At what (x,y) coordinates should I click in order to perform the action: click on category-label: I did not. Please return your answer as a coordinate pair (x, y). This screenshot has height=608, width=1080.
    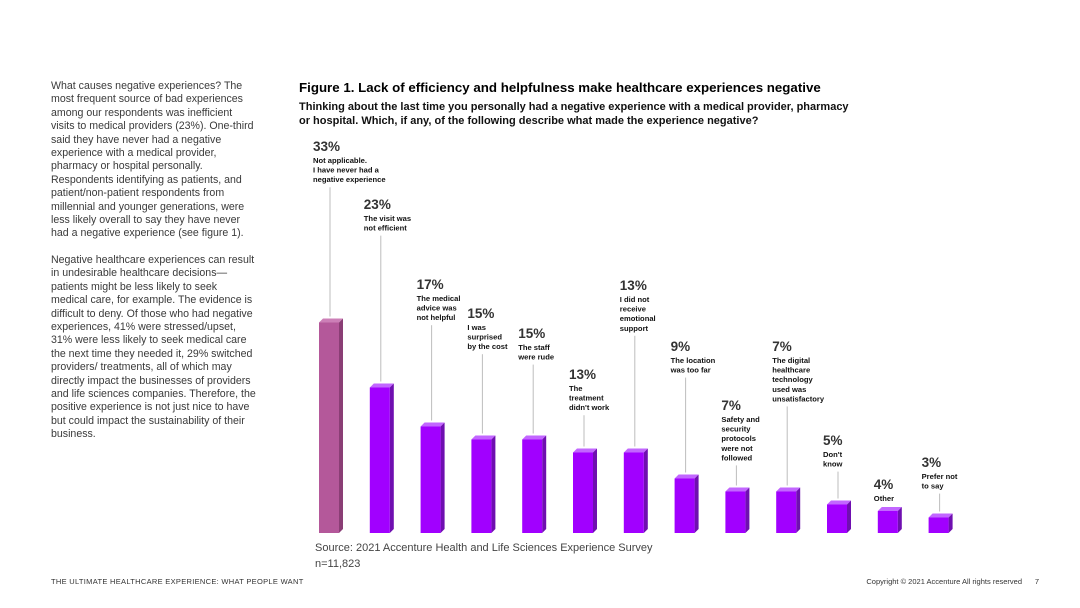
    Looking at the image, I should click on (635, 299).